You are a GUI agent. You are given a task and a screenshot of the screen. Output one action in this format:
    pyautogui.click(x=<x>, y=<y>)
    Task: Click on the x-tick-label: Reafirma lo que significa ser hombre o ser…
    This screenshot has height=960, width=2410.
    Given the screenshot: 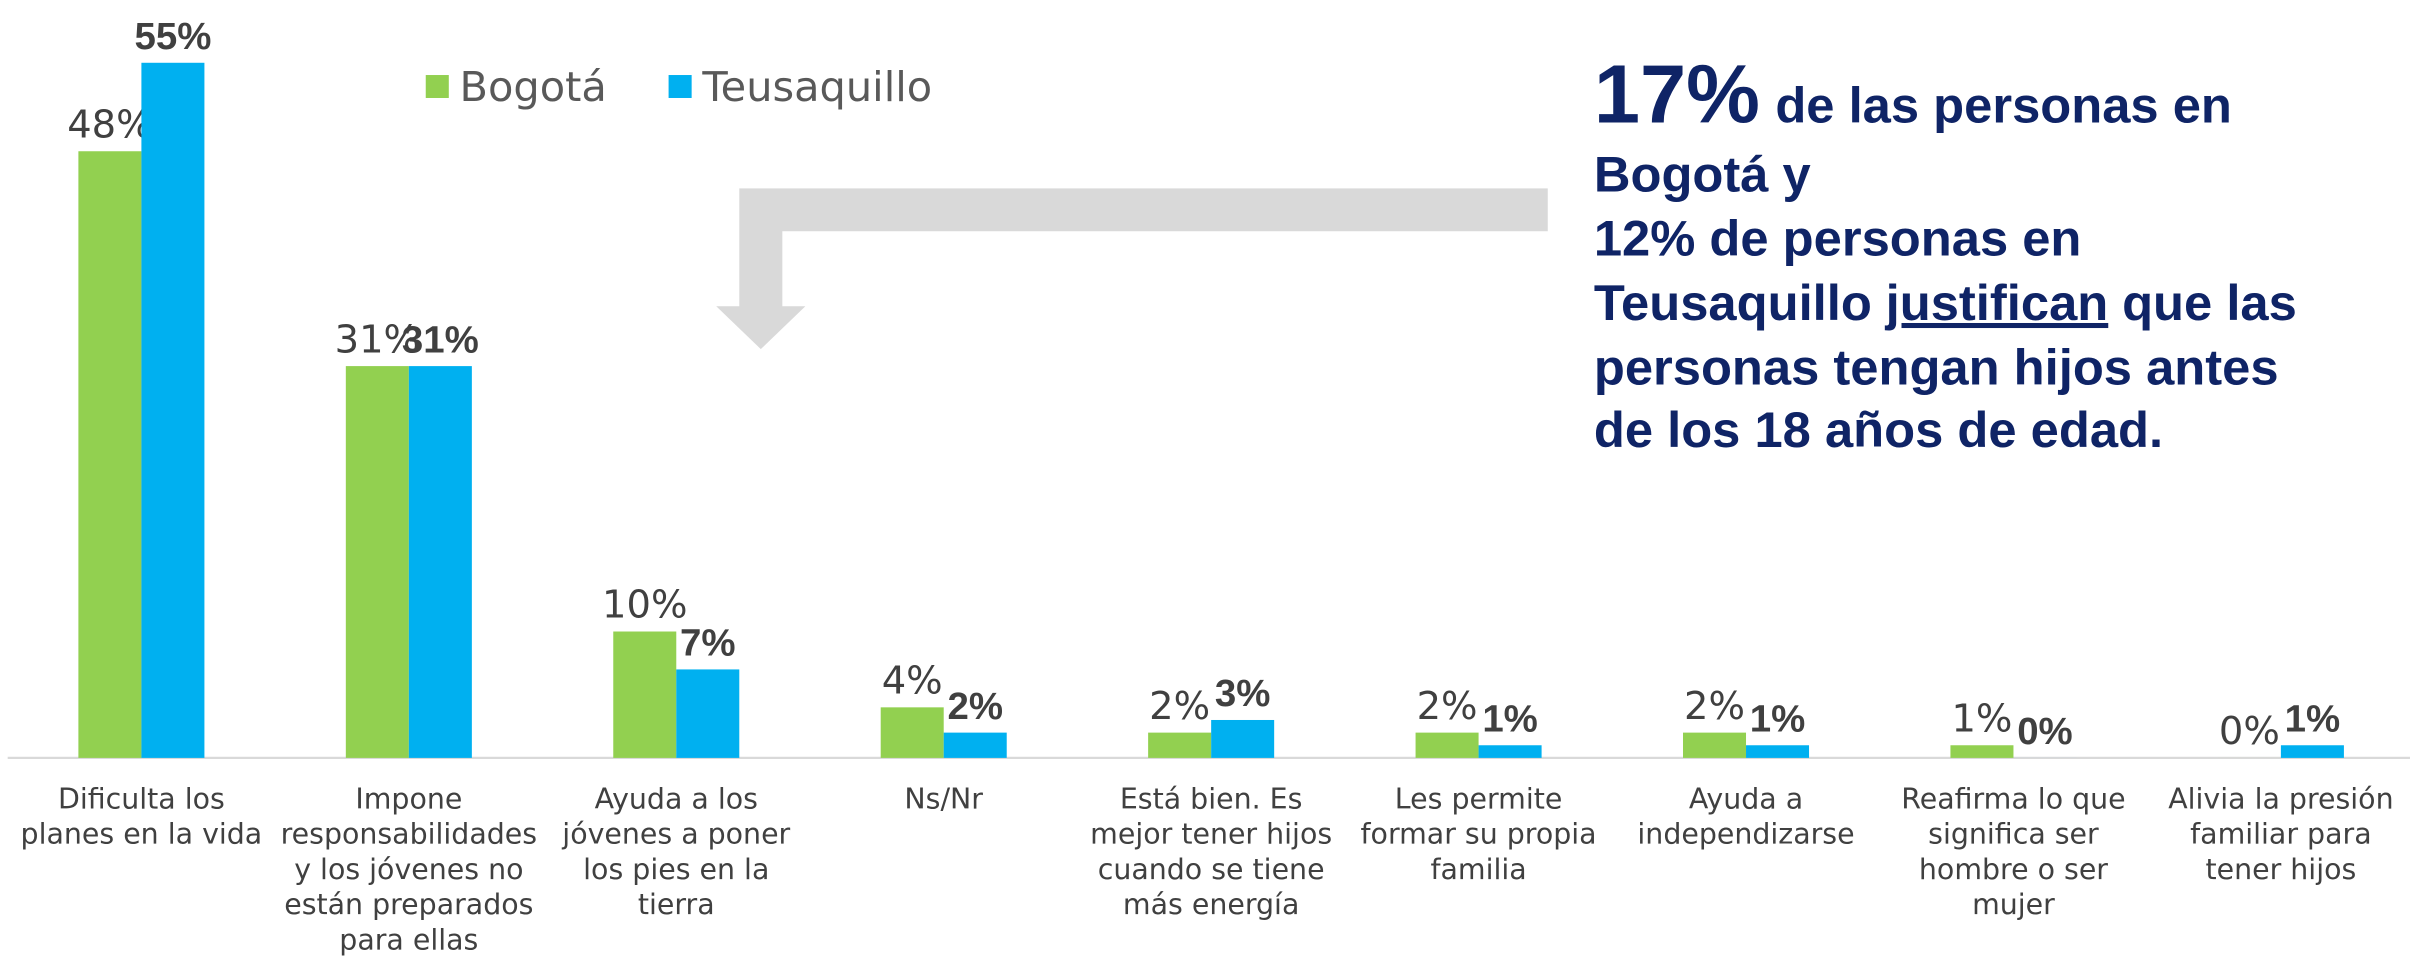 What is the action you would take?
    pyautogui.click(x=2013, y=851)
    